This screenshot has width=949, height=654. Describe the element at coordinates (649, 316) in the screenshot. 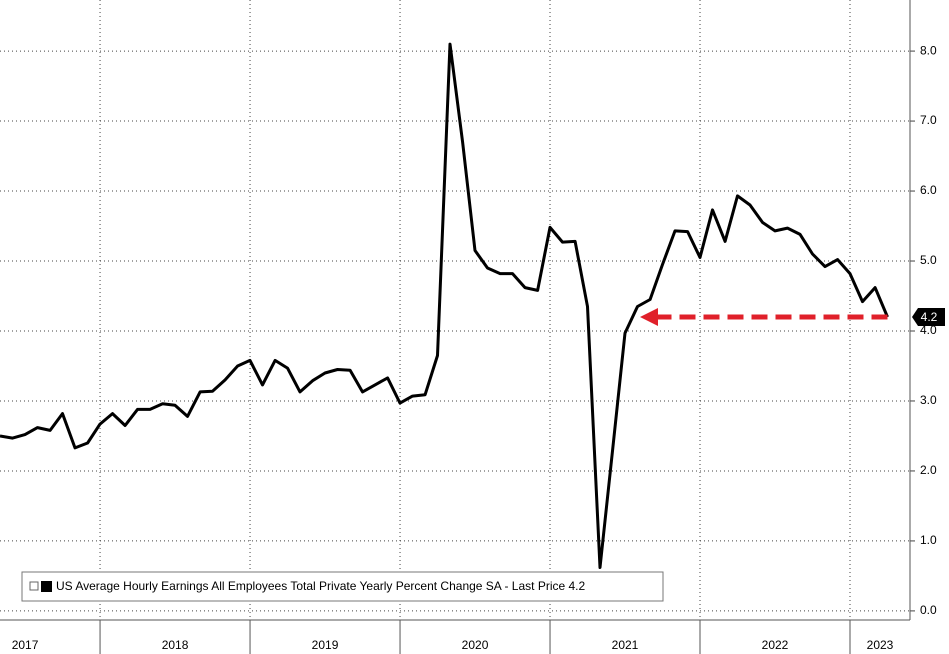

I see `arrow-head` at that location.